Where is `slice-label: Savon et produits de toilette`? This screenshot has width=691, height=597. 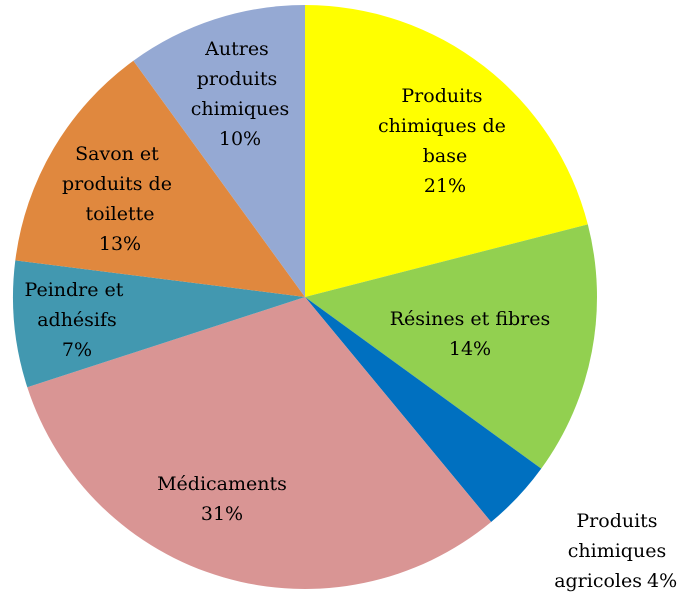 slice-label: Savon et produits de toilette is located at coordinates (120, 184).